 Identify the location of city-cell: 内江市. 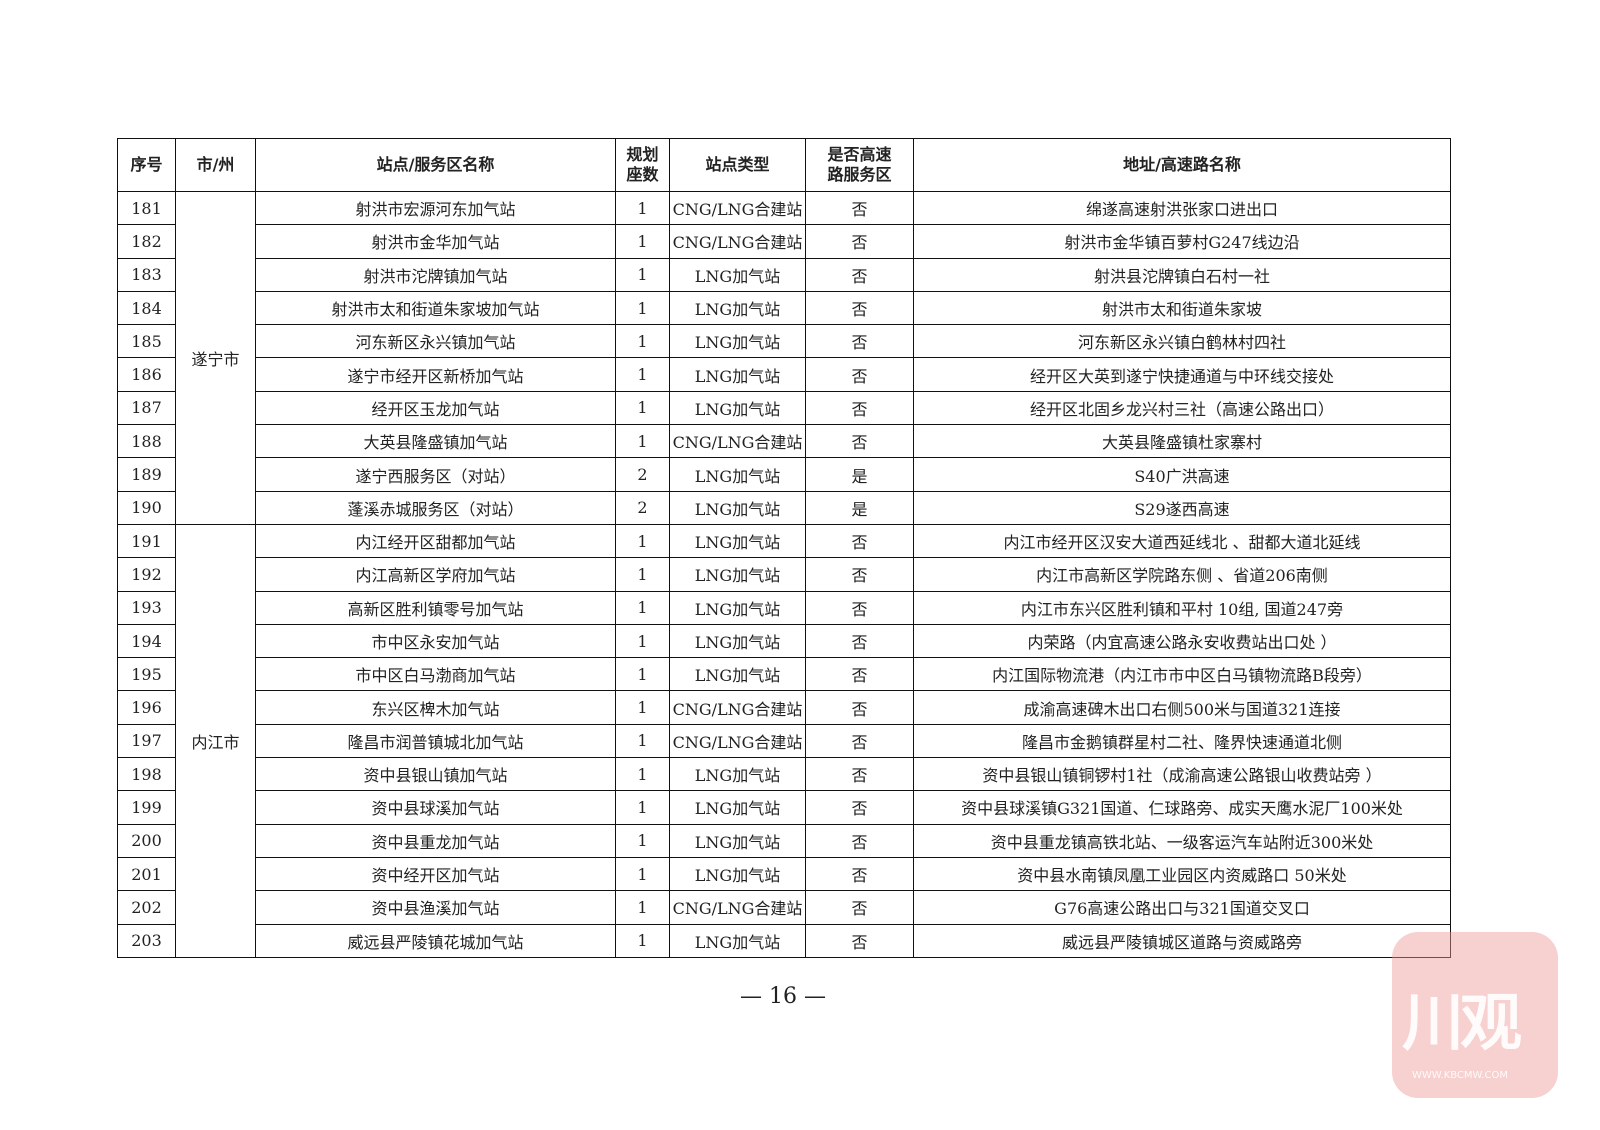
(215, 740).